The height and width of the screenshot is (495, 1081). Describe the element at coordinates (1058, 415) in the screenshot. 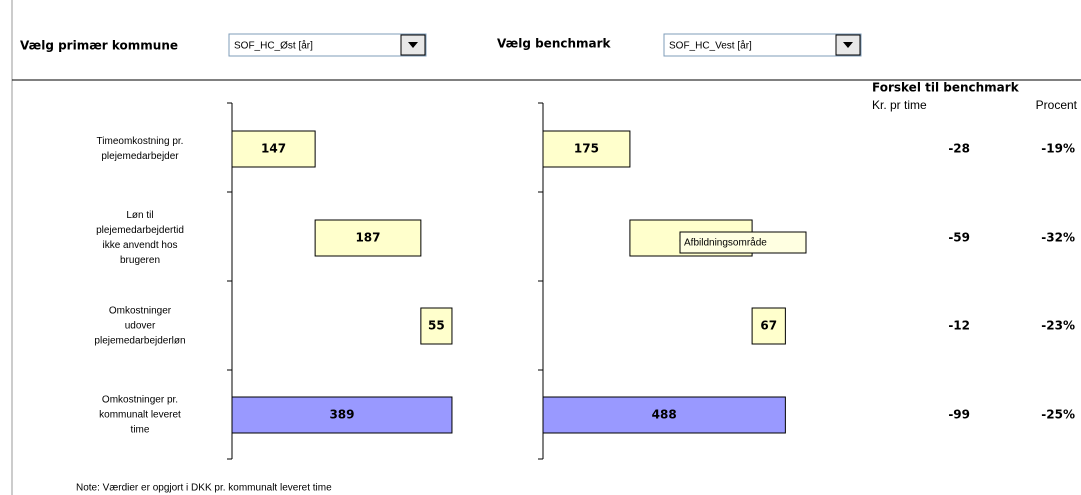

I see `diff-pct: -25%` at that location.